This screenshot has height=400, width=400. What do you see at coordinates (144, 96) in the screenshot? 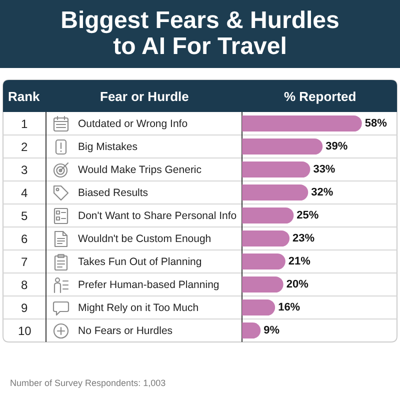
I see `y-axis-title: Fear or Hurdle` at bounding box center [144, 96].